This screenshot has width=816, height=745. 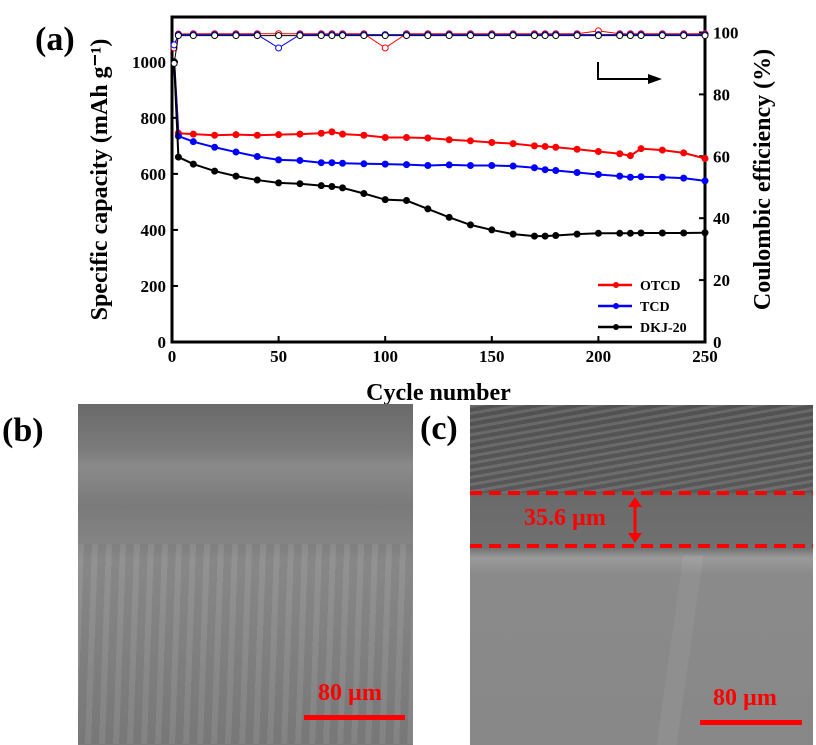 I want to click on scale-bar-label-b: 80 µm, so click(x=350, y=693).